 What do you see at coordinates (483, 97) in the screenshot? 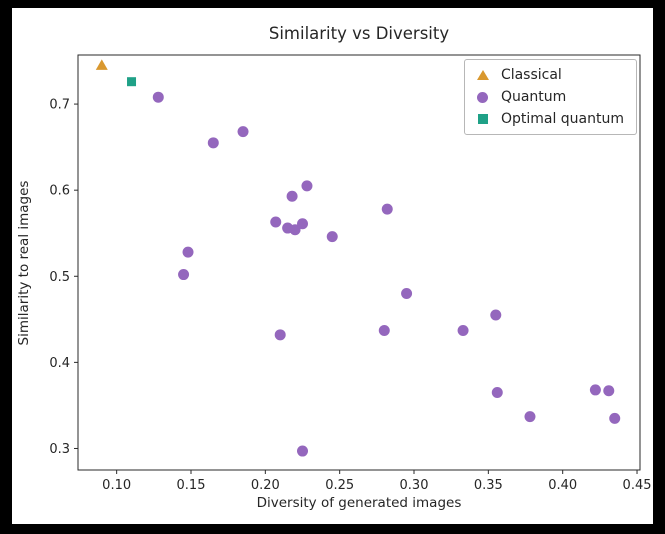
I see `circle-marker-icon` at bounding box center [483, 97].